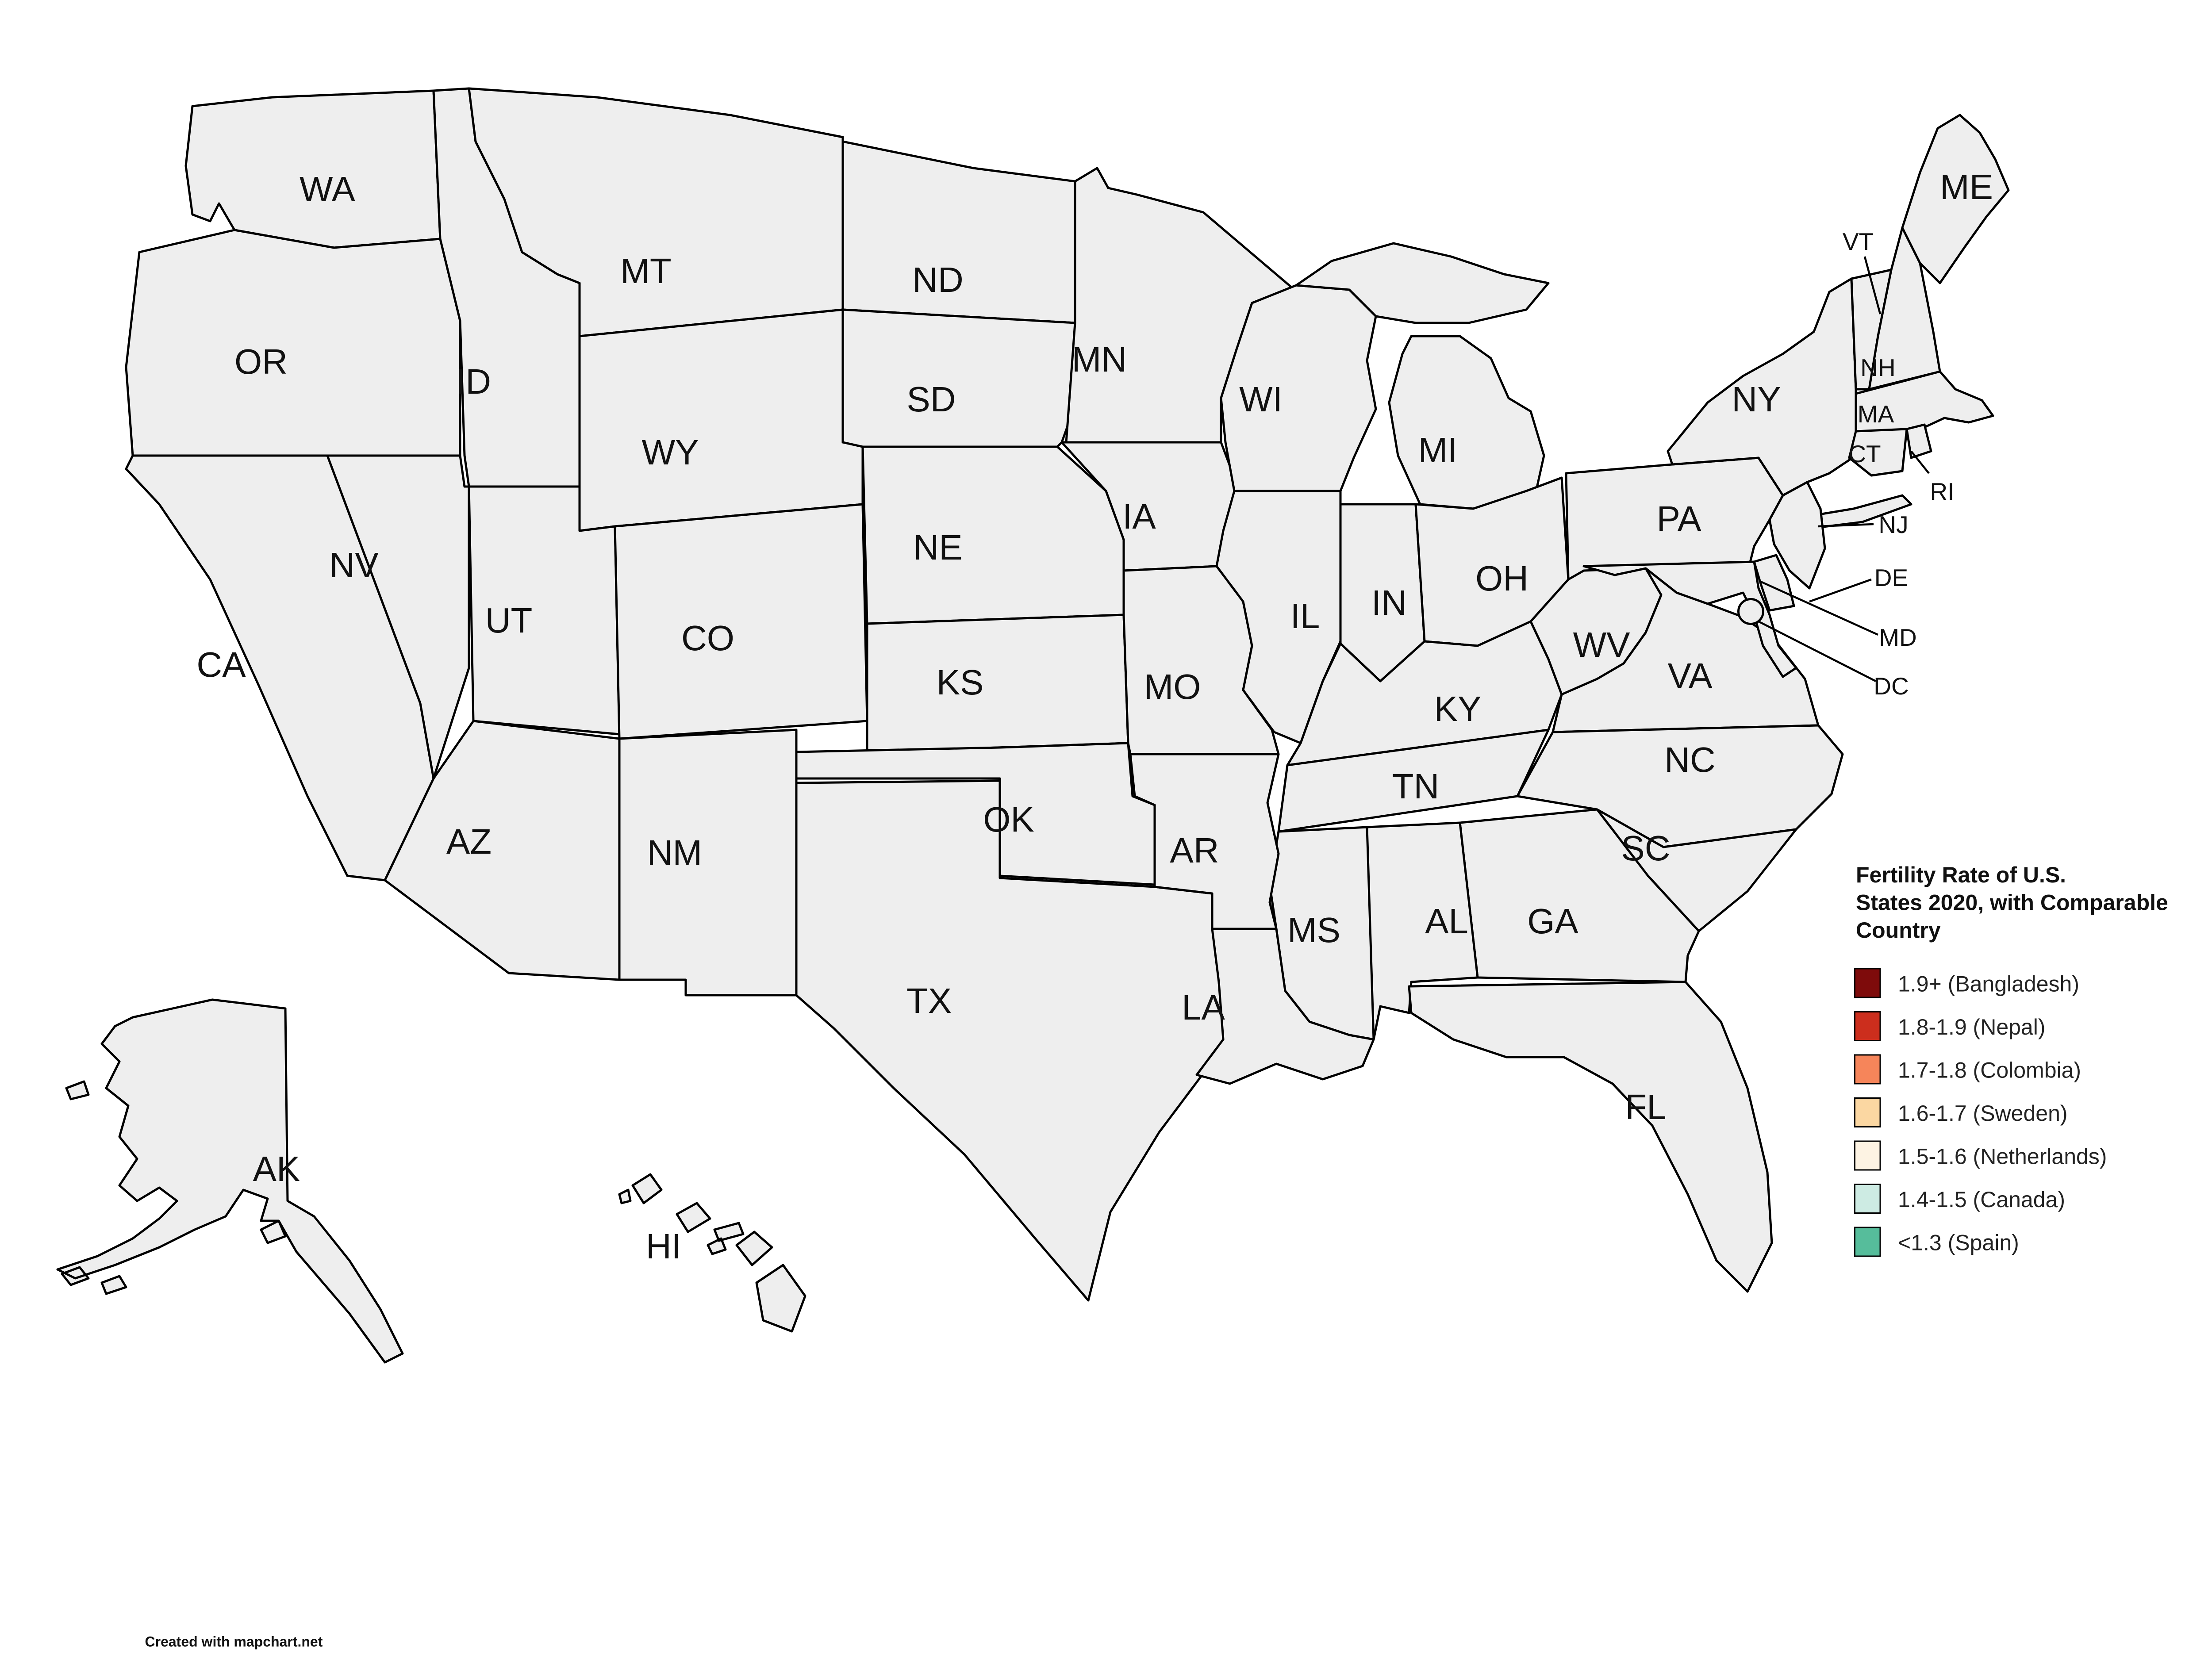 This screenshot has width=2212, height=1664. Describe the element at coordinates (929, 1000) in the screenshot. I see `state-label-tx: TX` at that location.